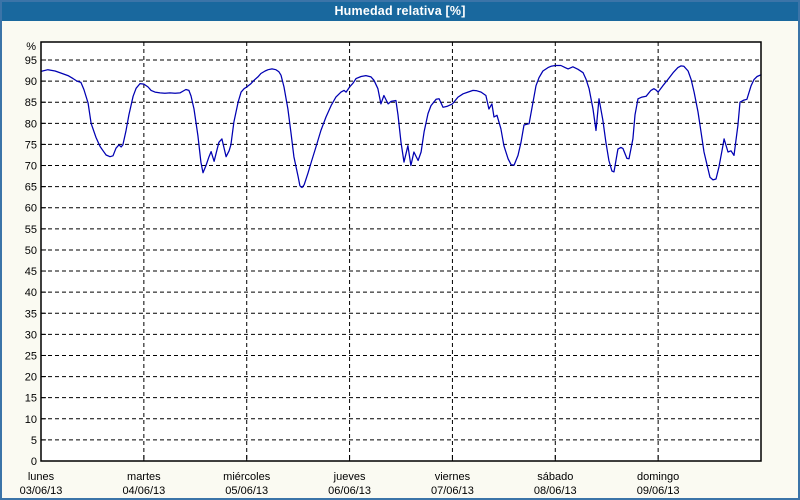  I want to click on day-date-label: 03/06/13, so click(41, 491).